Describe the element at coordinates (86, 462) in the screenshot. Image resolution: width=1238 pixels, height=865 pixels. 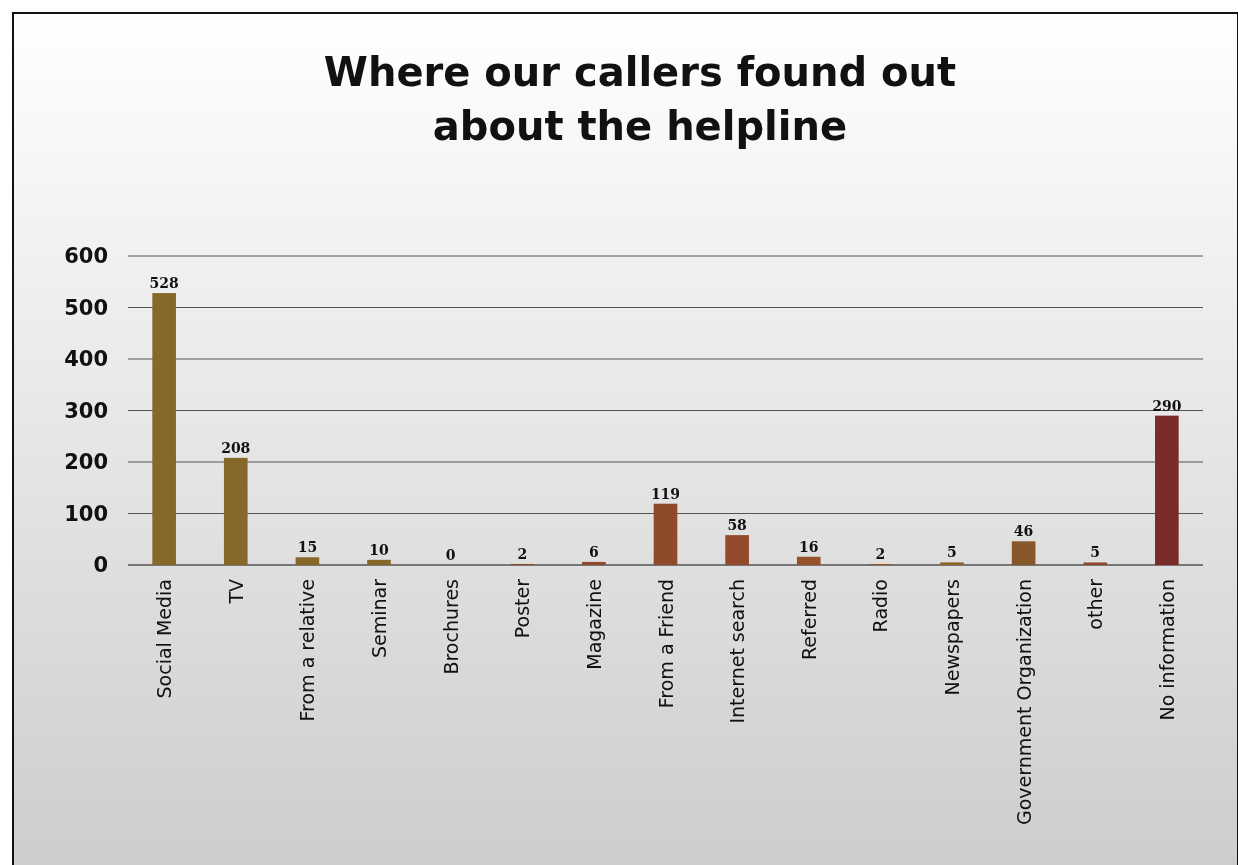
I see `y-tick-label: 200` at that location.